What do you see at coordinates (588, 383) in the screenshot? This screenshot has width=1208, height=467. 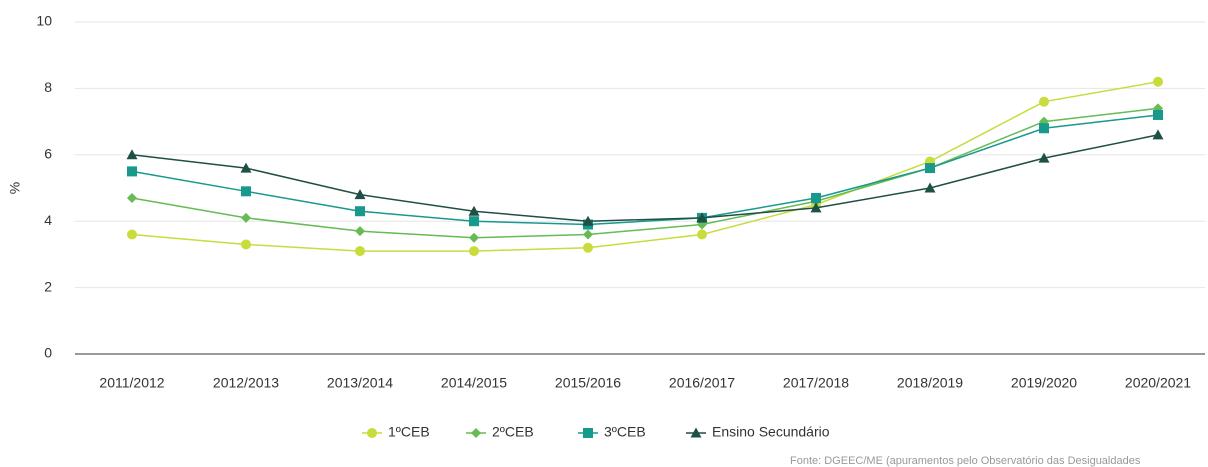 I see `x-tick-label: 2015/2016` at bounding box center [588, 383].